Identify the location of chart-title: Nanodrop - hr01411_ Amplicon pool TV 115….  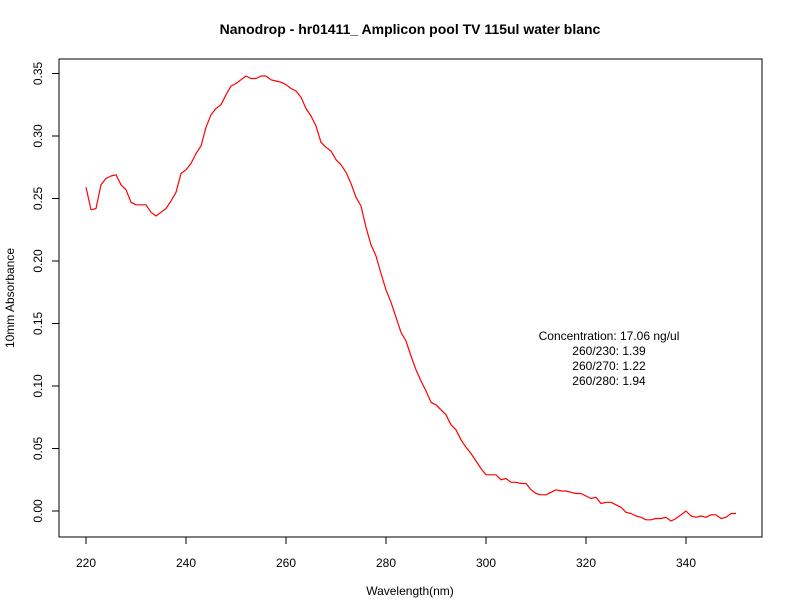
(410, 29).